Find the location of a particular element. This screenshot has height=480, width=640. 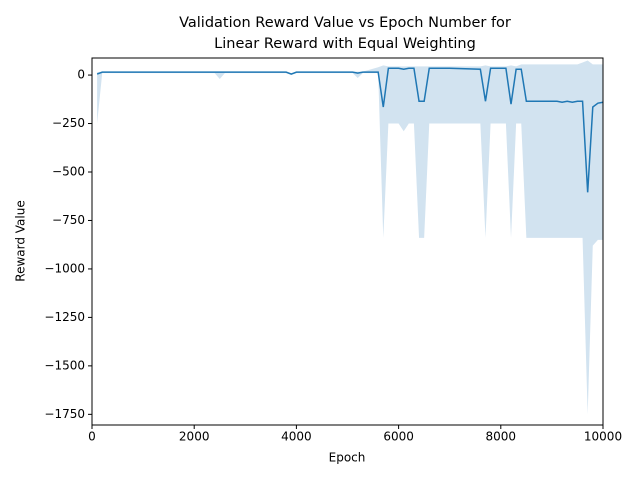

x-tick-label: 10000 is located at coordinates (603, 437).